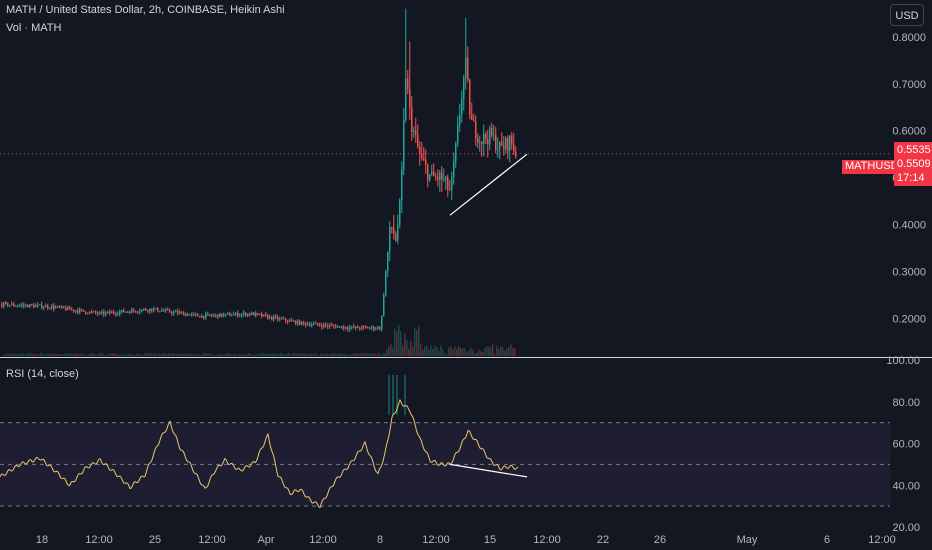  What do you see at coordinates (907, 15) in the screenshot?
I see `currency-button: USD` at bounding box center [907, 15].